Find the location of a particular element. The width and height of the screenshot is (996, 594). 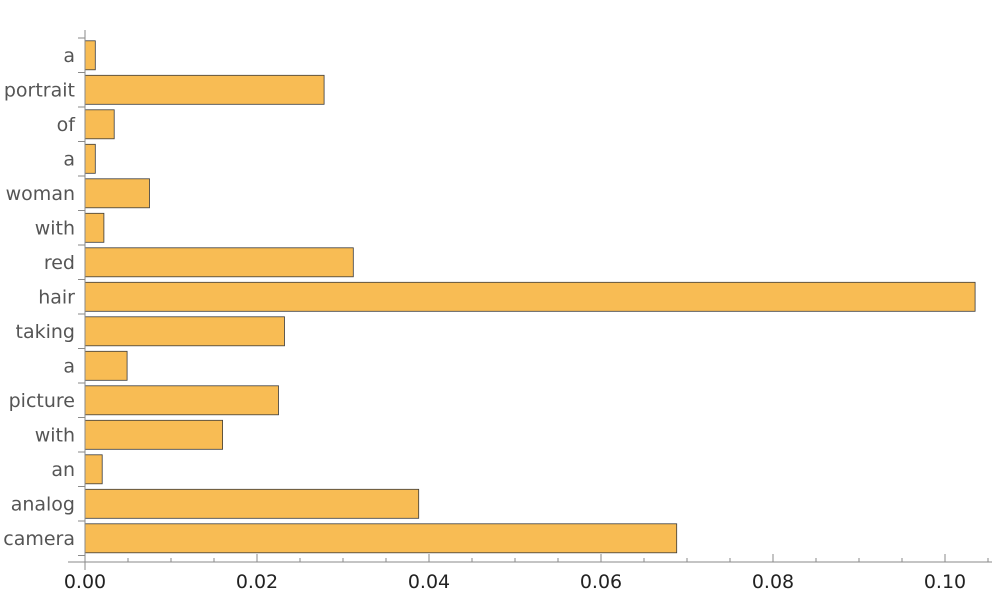

category-label: woman is located at coordinates (40, 194).